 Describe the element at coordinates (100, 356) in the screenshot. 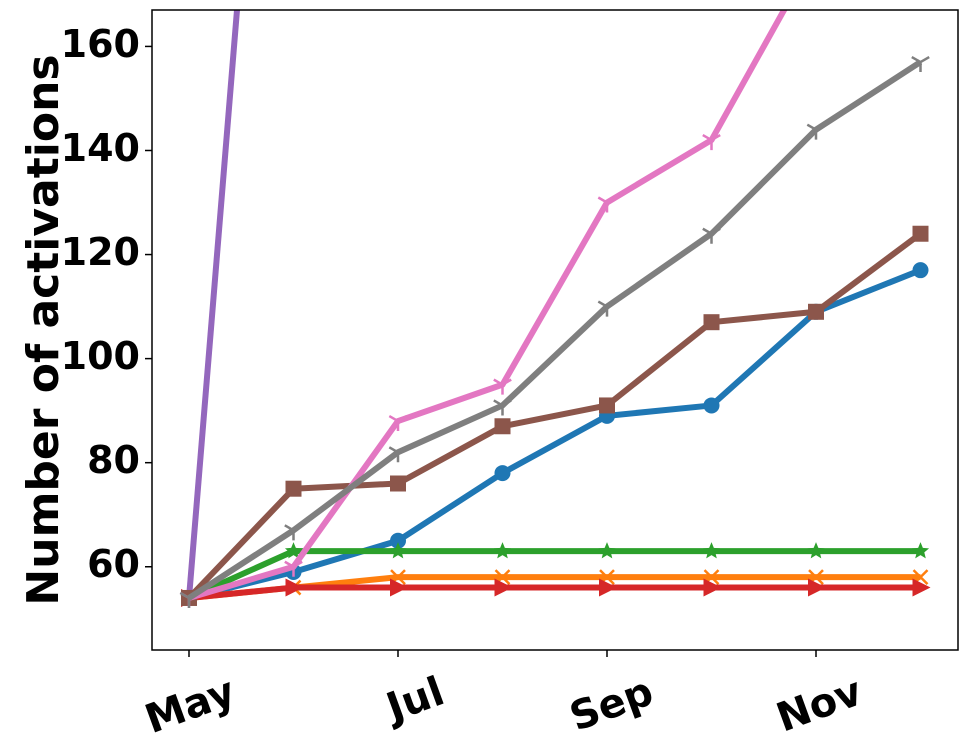

I see `y-tick-label: 100` at that location.